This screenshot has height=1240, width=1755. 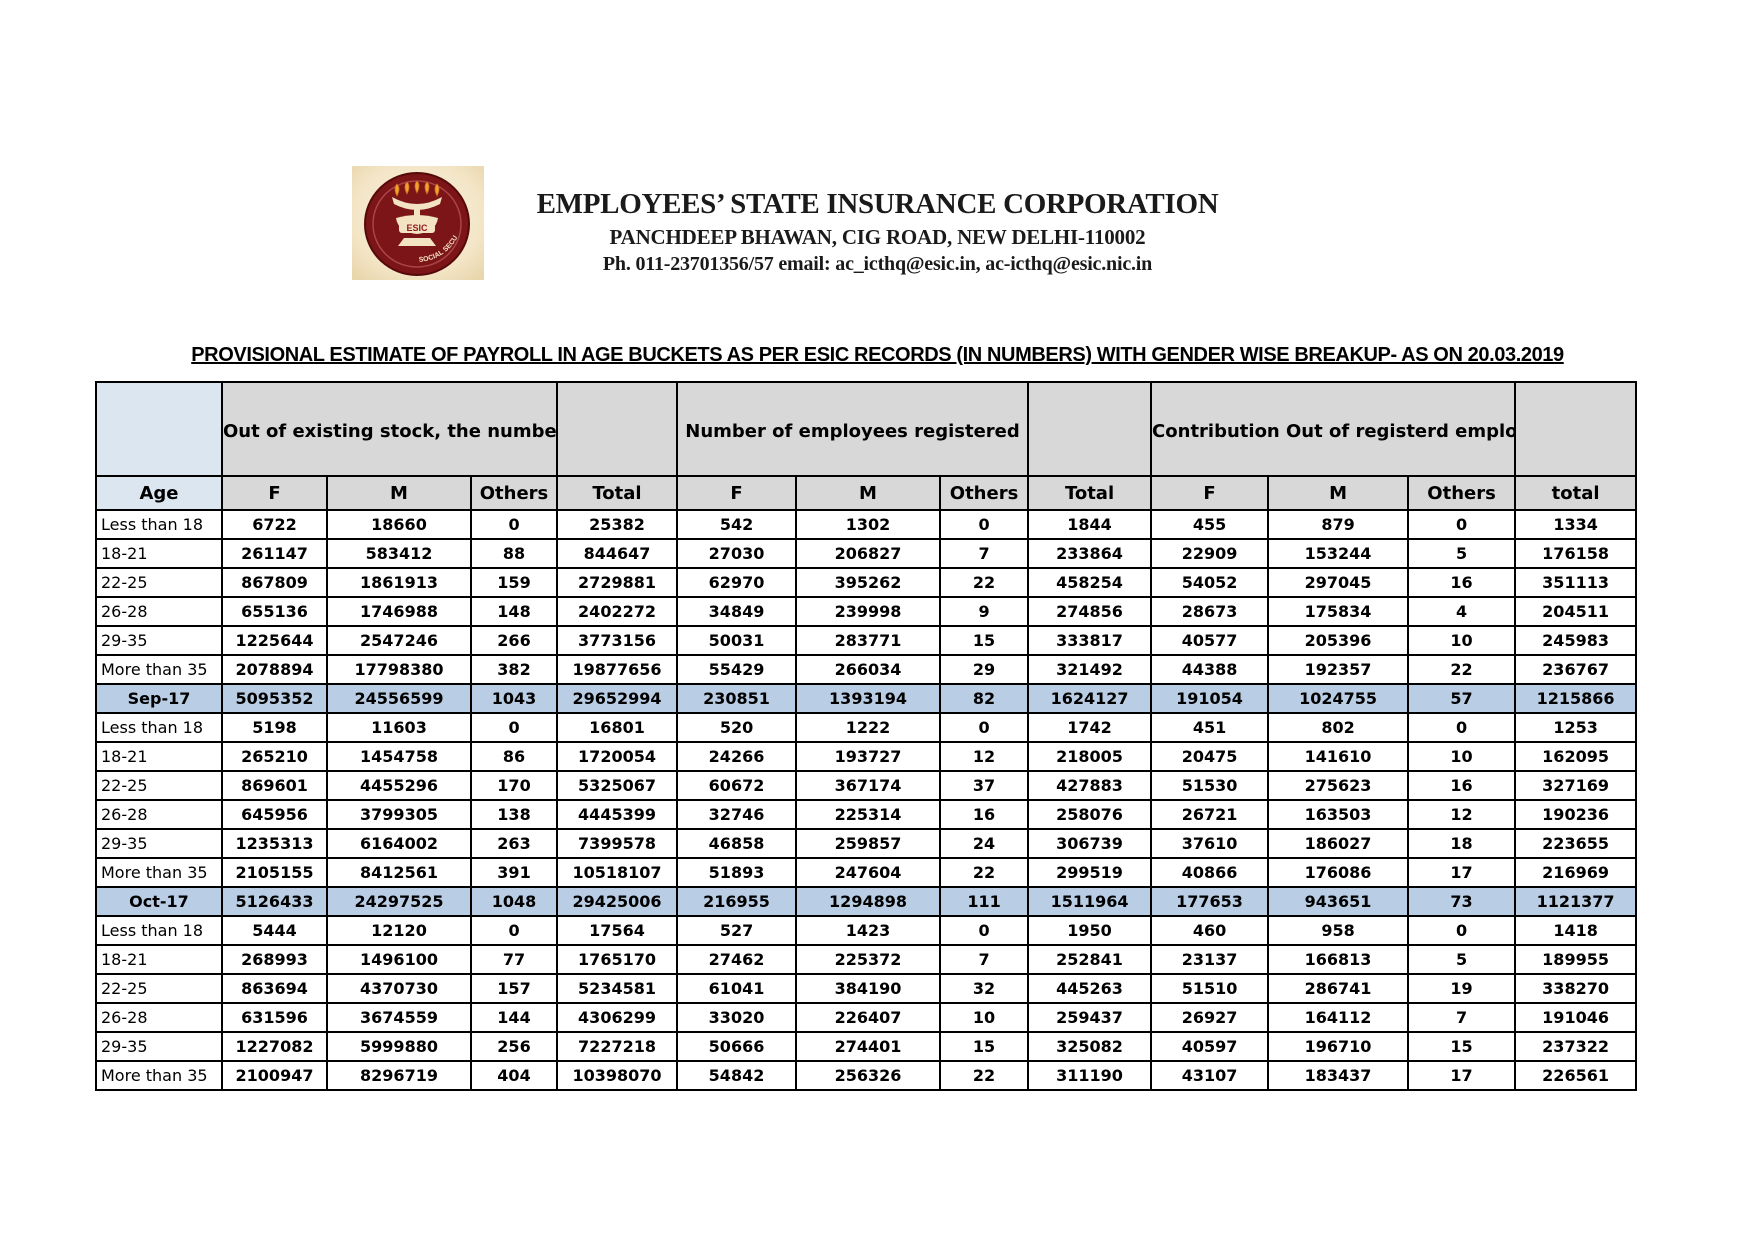 I want to click on org-name: EMPLOYEES’ STATE INSURANCE CORPORATION, so click(x=877, y=204).